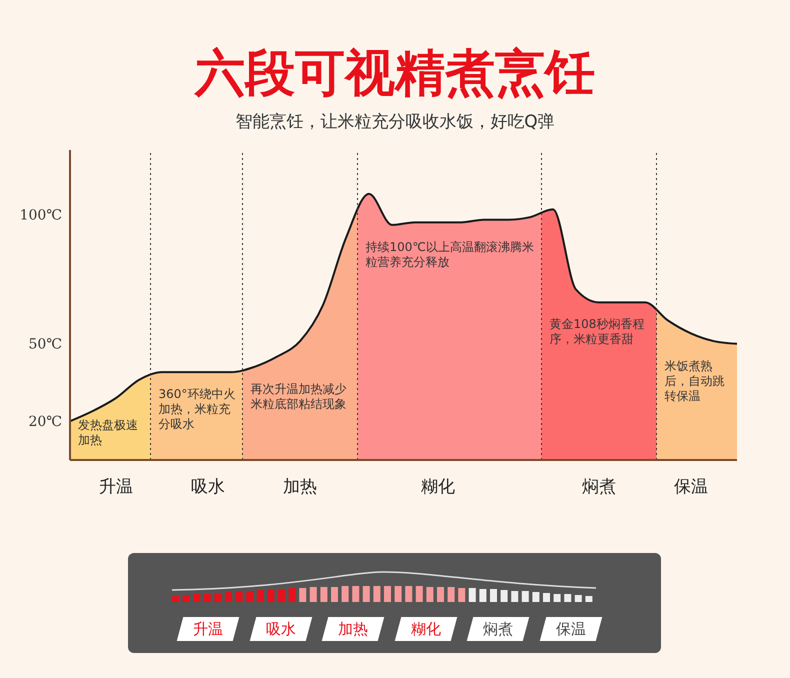 The width and height of the screenshot is (790, 678). I want to click on y-tick-label: 100℃, so click(41, 216).